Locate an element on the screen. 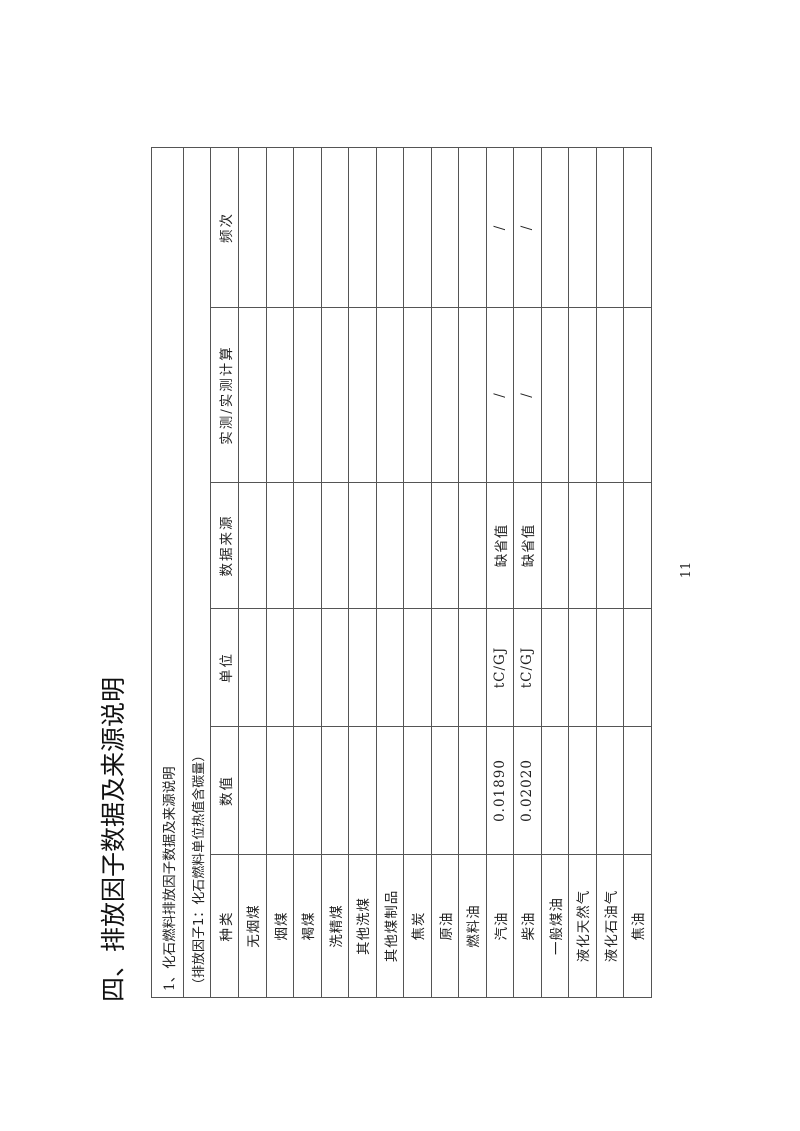  table-row: 汽油 0.01890 tC/GJ 缺省值 / / is located at coordinates (500, 572).